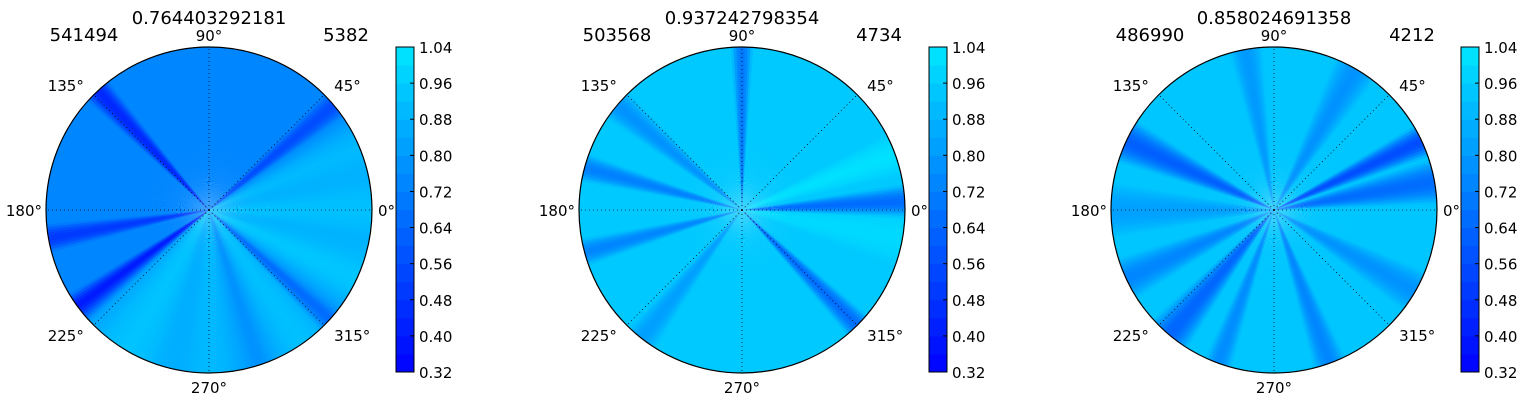 This screenshot has width=1529, height=408. I want to click on colorbar-tick-label: 0.72, so click(1500, 192).